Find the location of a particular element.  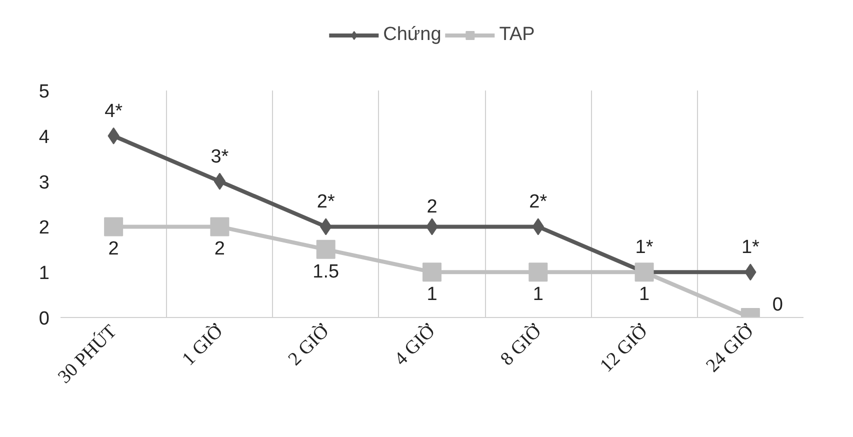

y-tick-label: 1 is located at coordinates (44, 273).